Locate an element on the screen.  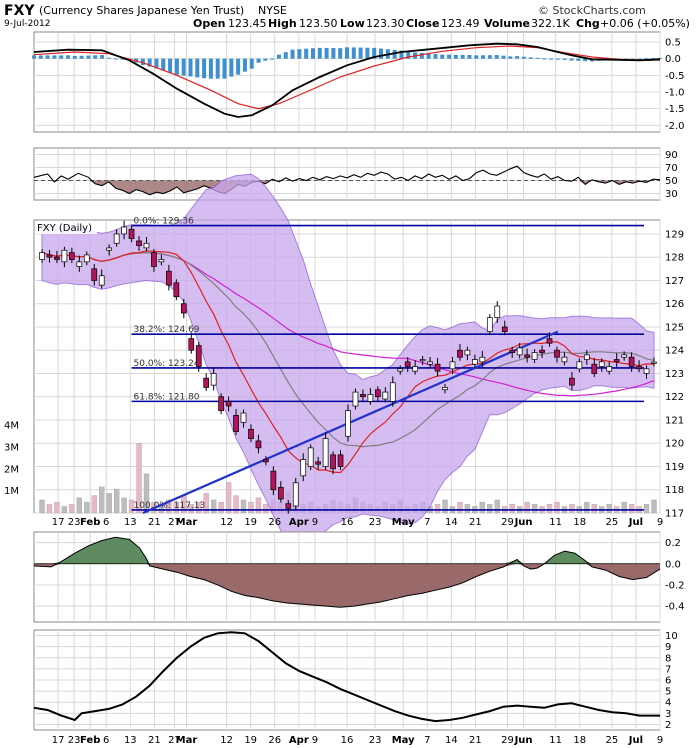
fibonacci-level-label: 100.0%: 117.13 is located at coordinates (170, 506).